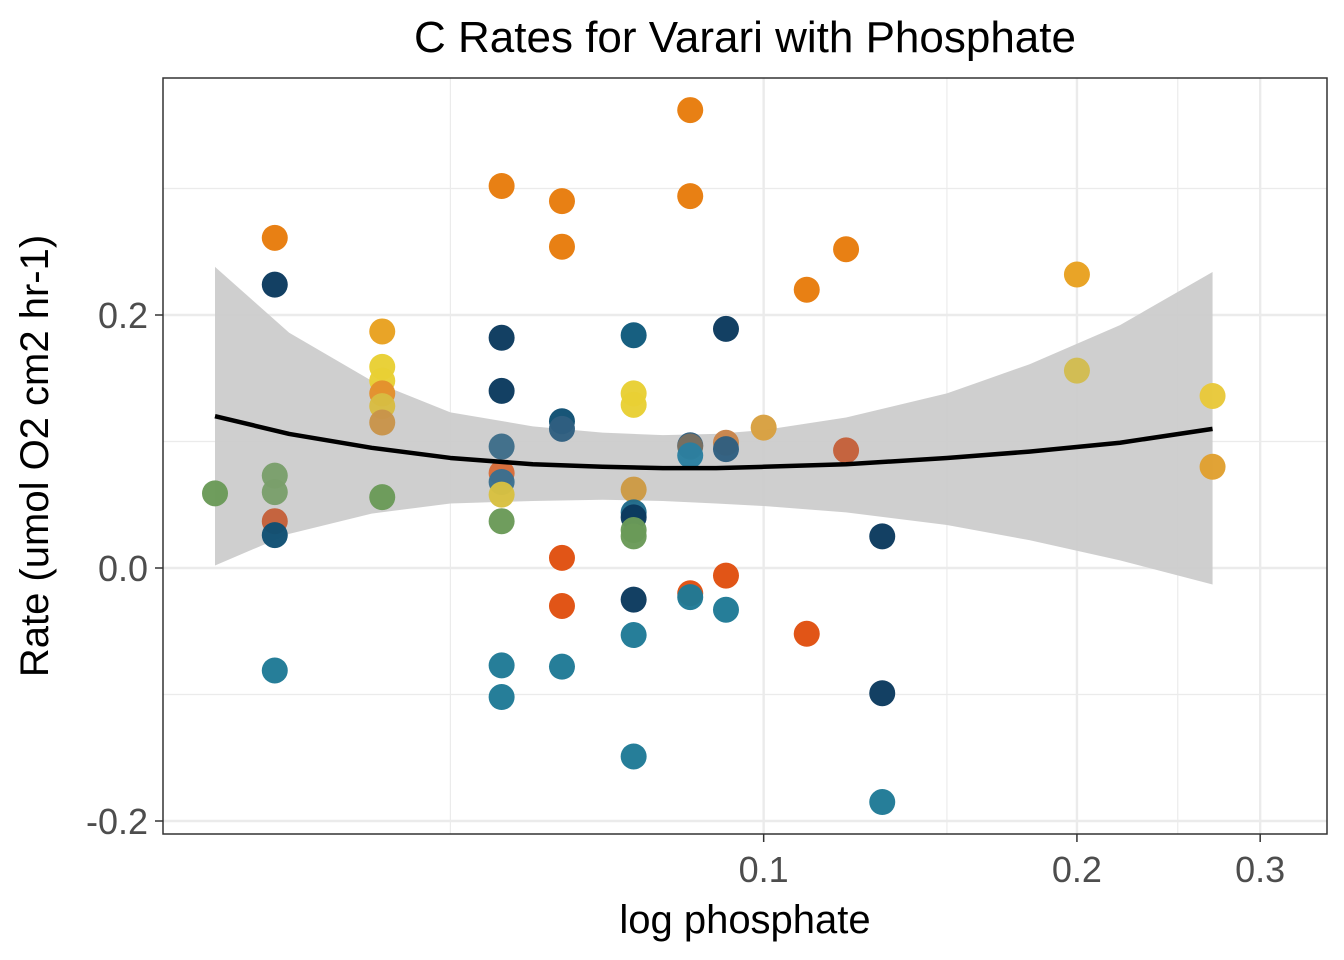  I want to click on y-tick-label: -0.2, so click(117, 821).